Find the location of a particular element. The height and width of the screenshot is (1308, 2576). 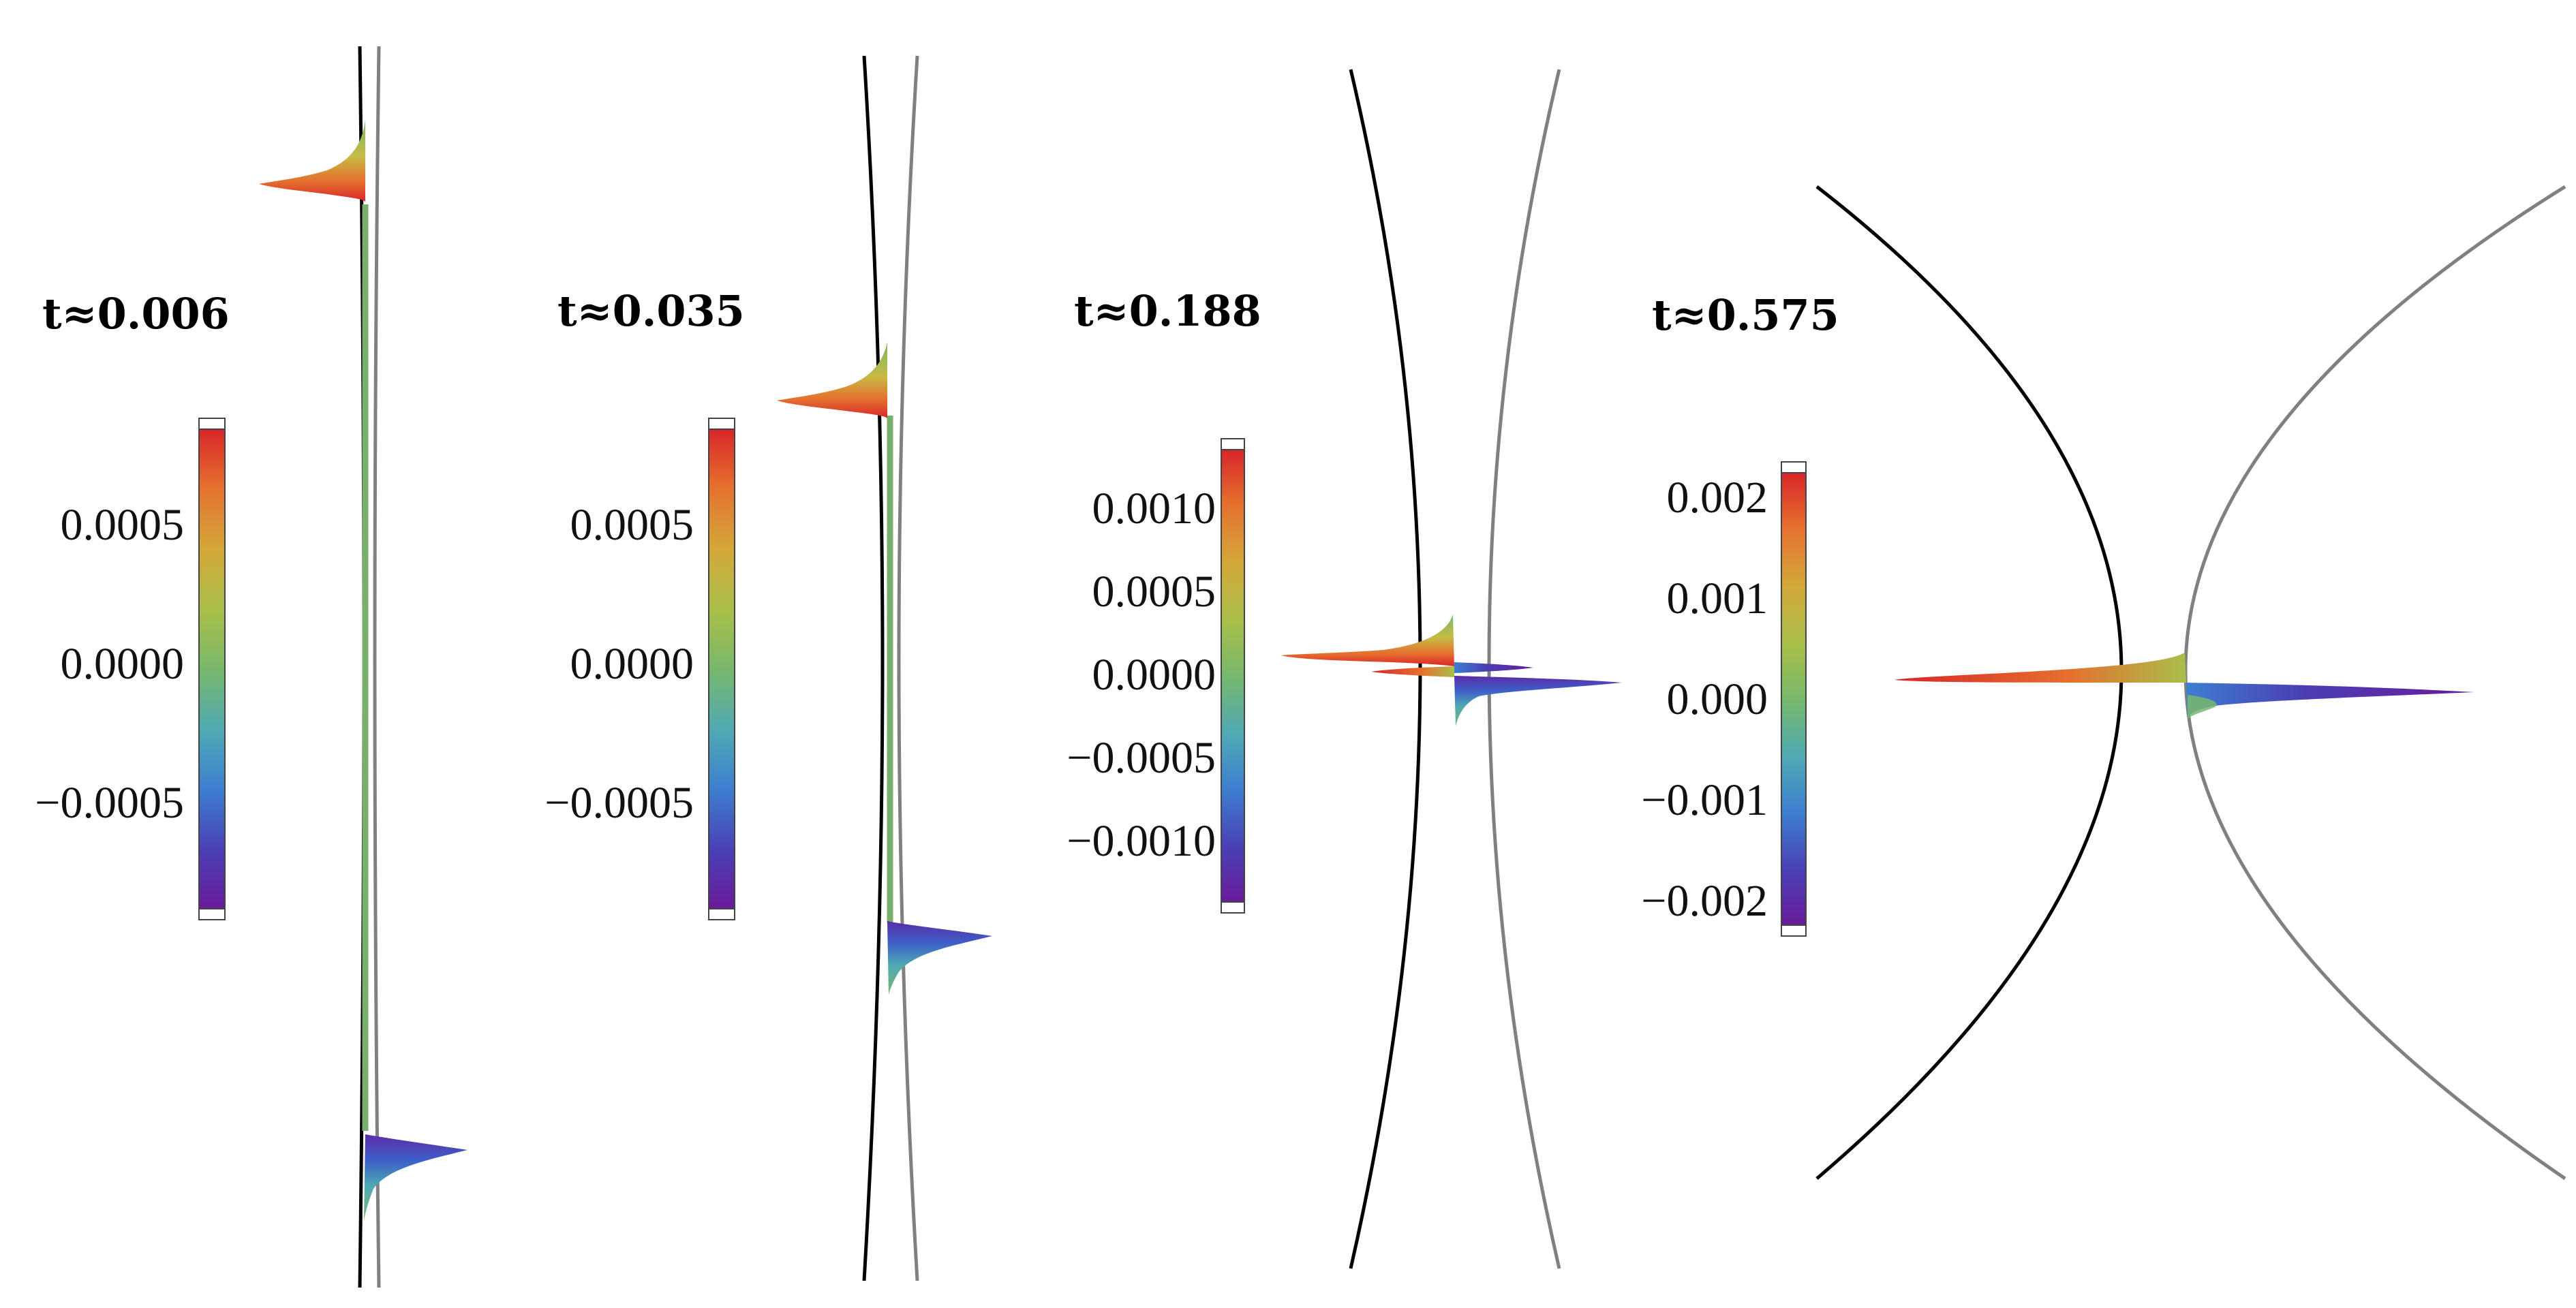

secondary-negative-pulse is located at coordinates (1494, 668).